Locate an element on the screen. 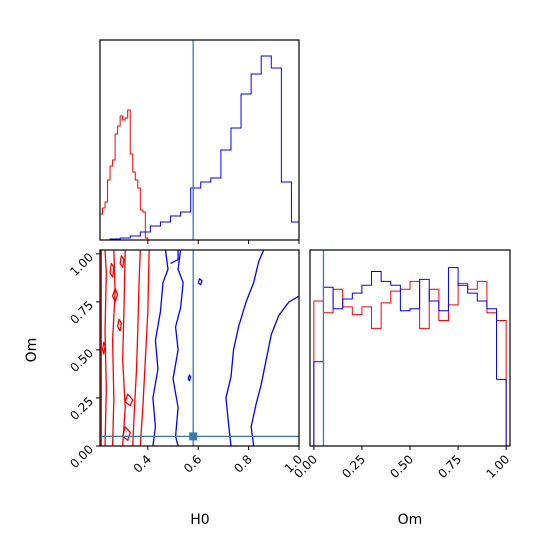 The width and height of the screenshot is (550, 550). h0-om-joint-marks is located at coordinates (199, 348).